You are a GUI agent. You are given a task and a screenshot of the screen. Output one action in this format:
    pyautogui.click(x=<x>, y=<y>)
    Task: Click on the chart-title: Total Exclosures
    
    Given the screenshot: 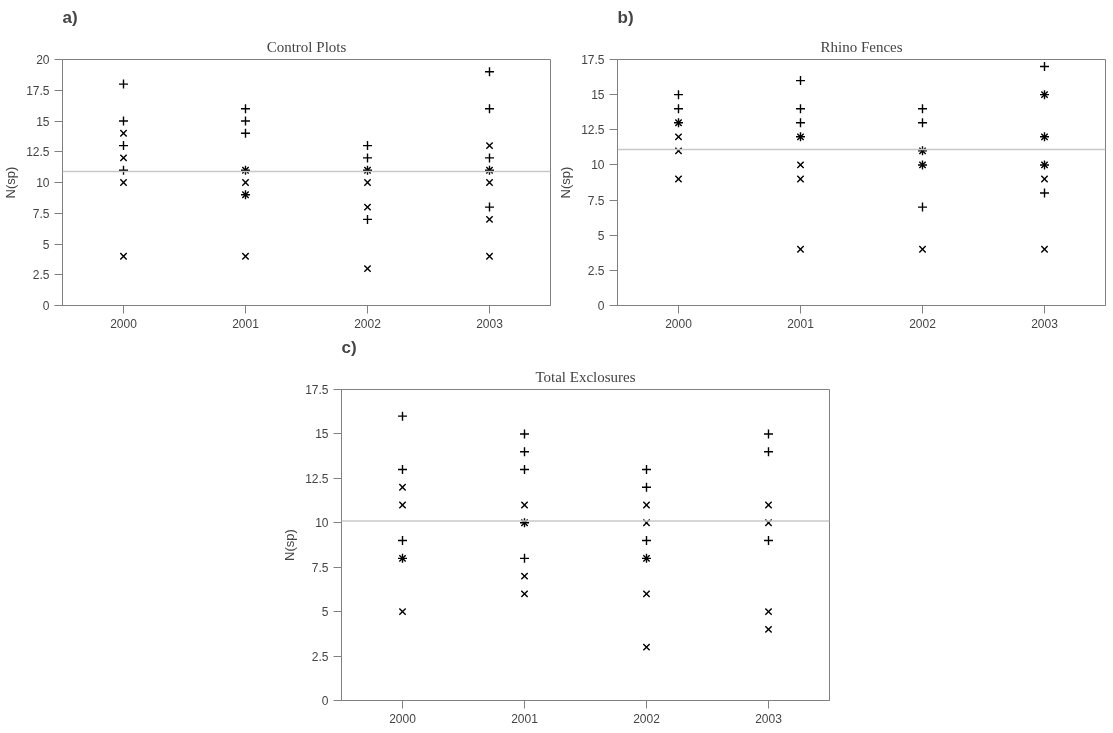 What is the action you would take?
    pyautogui.click(x=585, y=376)
    